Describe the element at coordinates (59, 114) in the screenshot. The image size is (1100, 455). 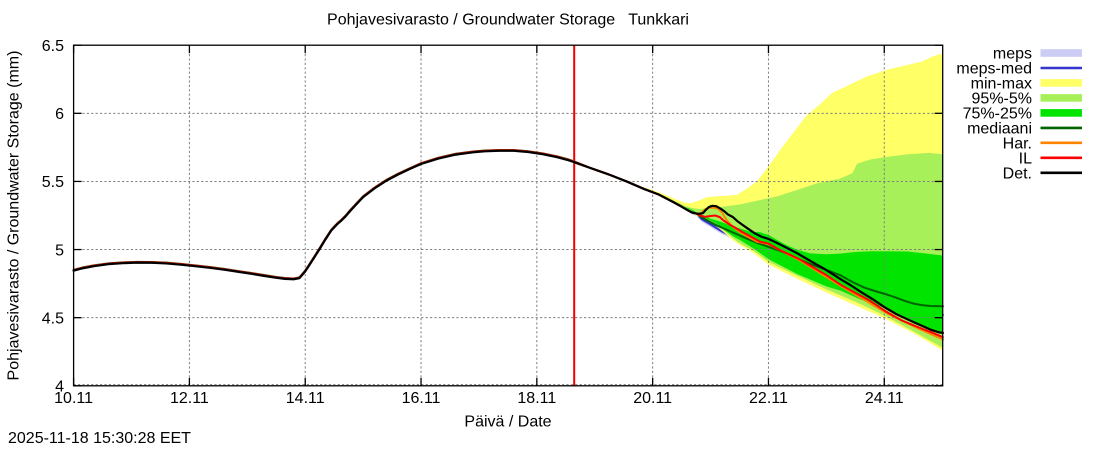
I see `svg-text: 6` at that location.